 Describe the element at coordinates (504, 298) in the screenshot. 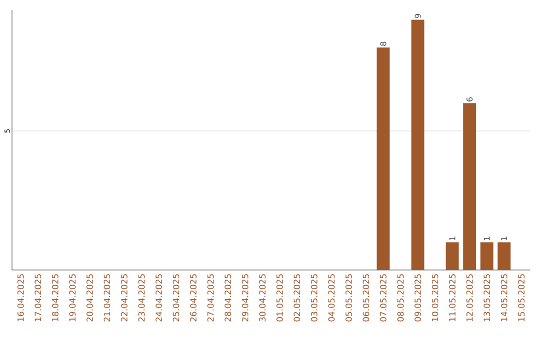

I see `x-tick-label: 14.05.2025` at that location.